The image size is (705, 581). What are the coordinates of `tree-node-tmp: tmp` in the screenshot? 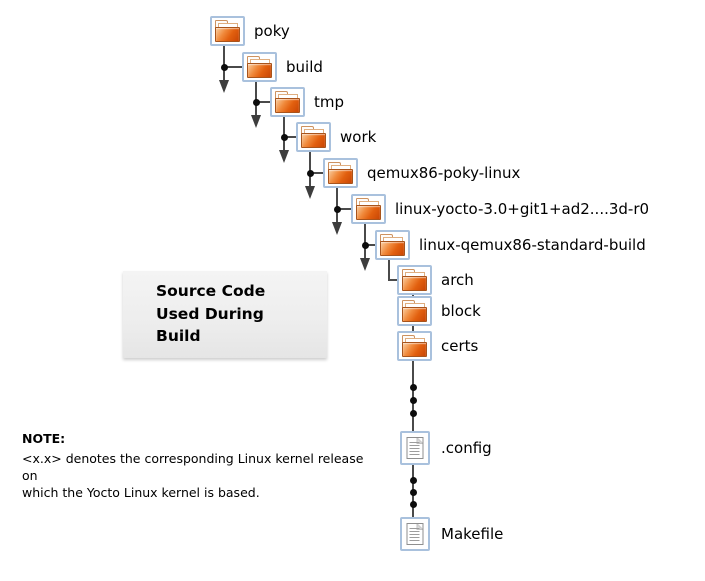 It's located at (307, 102).